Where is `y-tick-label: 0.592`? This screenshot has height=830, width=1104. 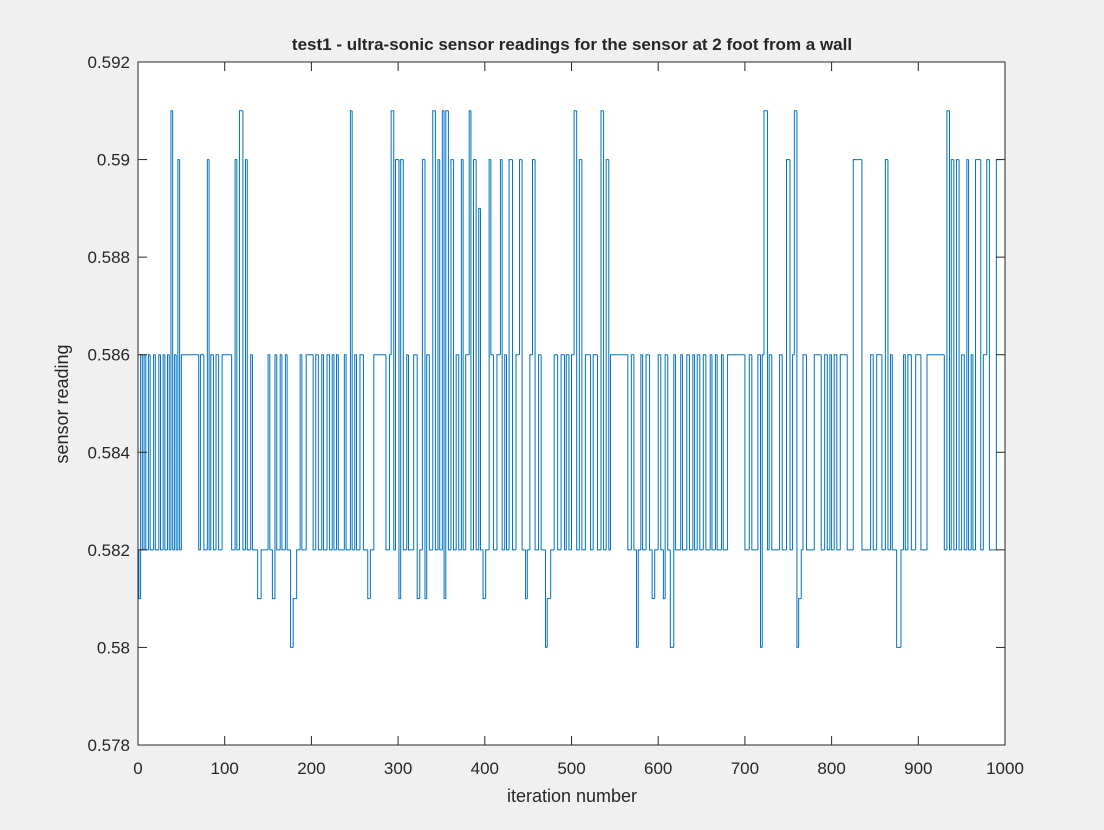
y-tick-label: 0.592 is located at coordinates (108, 62).